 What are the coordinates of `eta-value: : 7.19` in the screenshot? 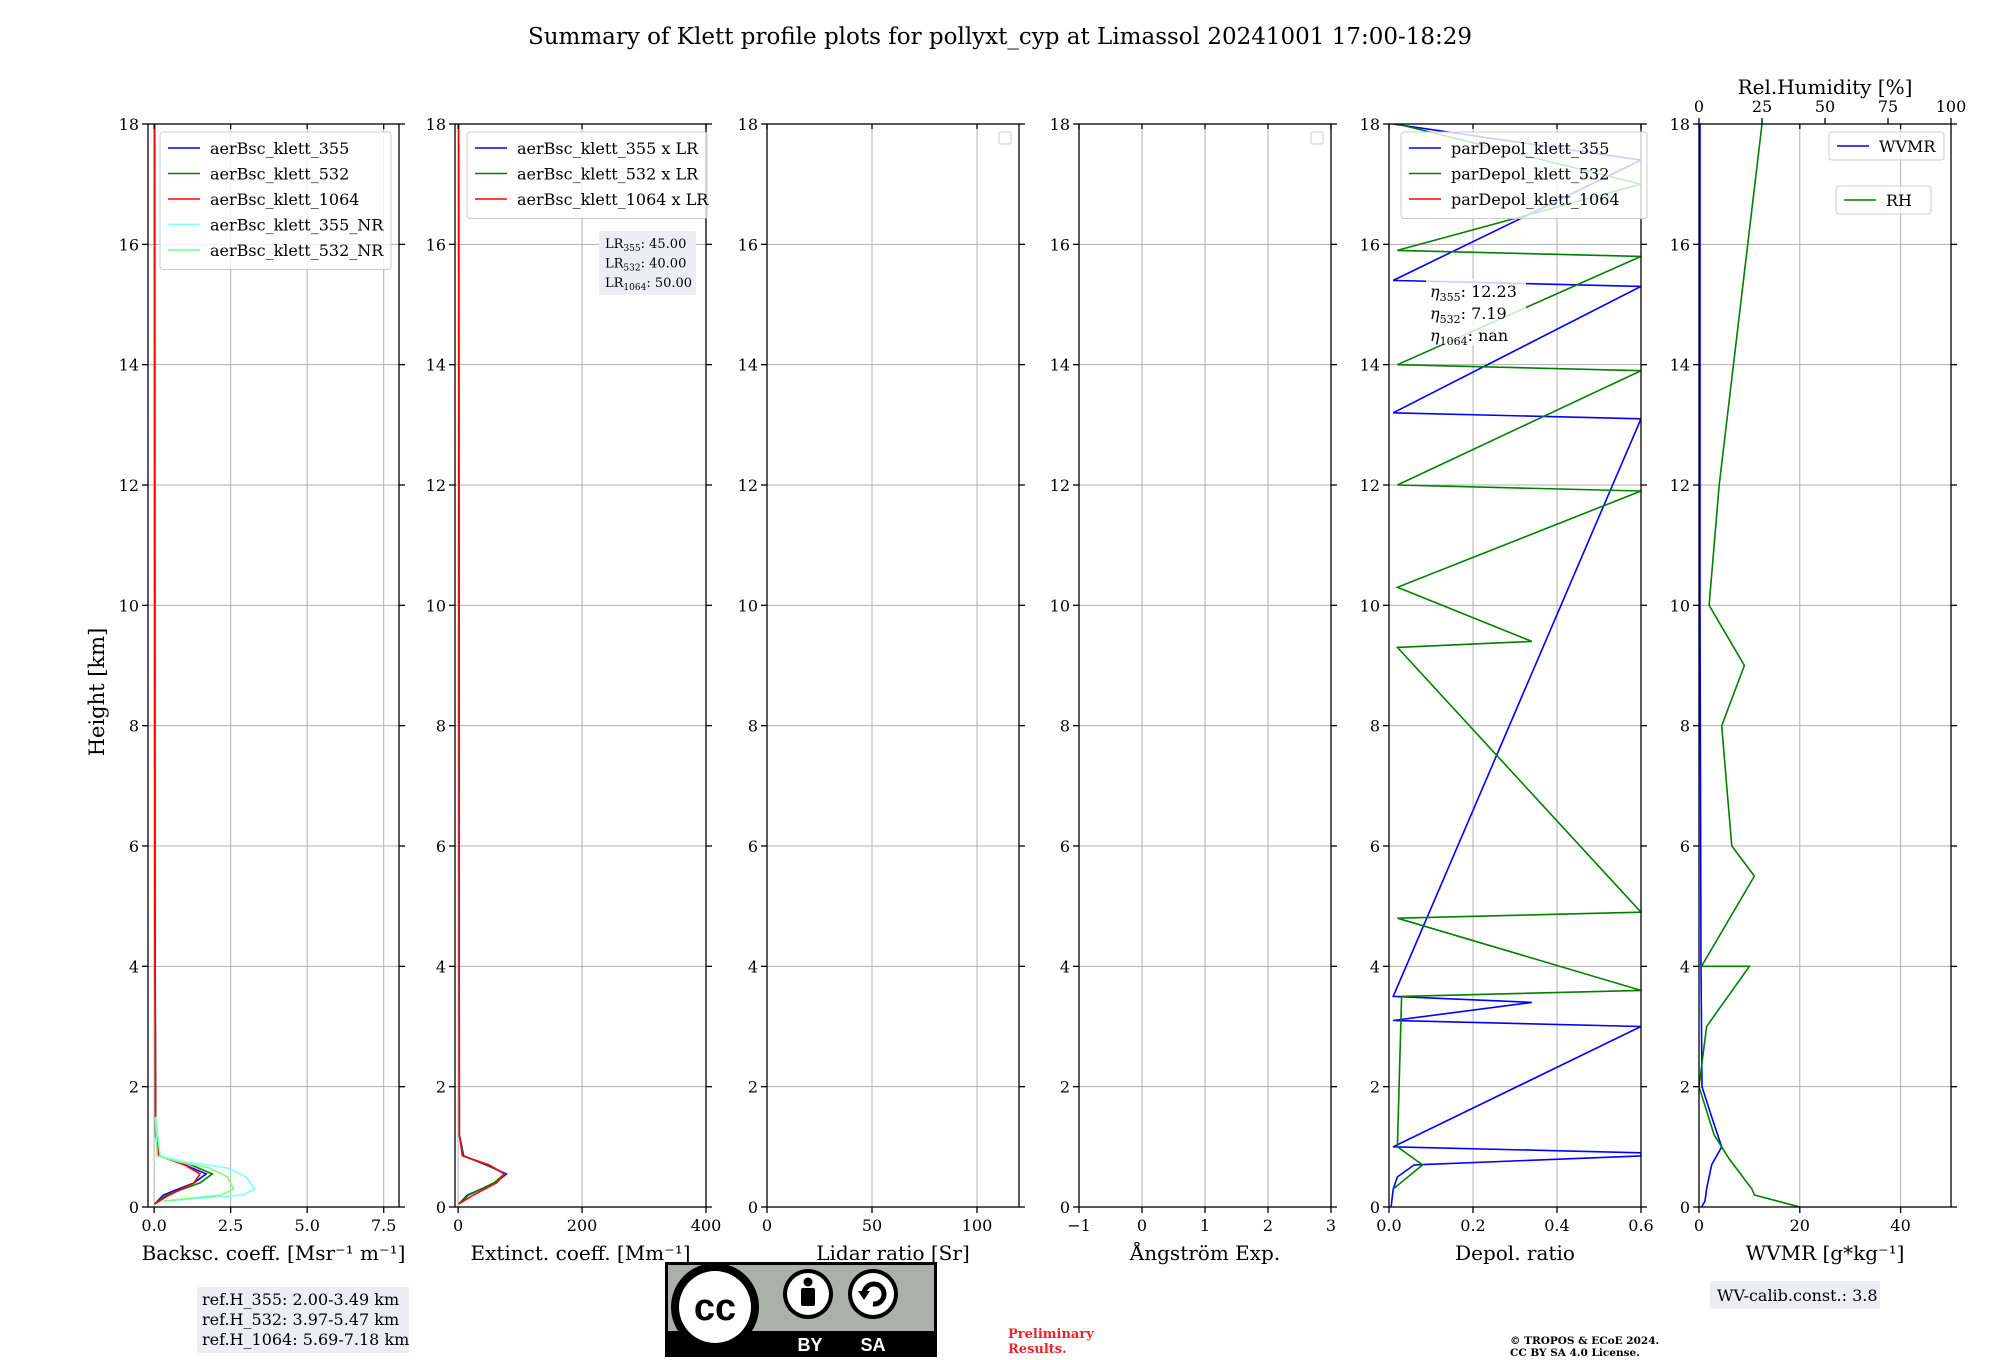 It's located at (1484, 313).